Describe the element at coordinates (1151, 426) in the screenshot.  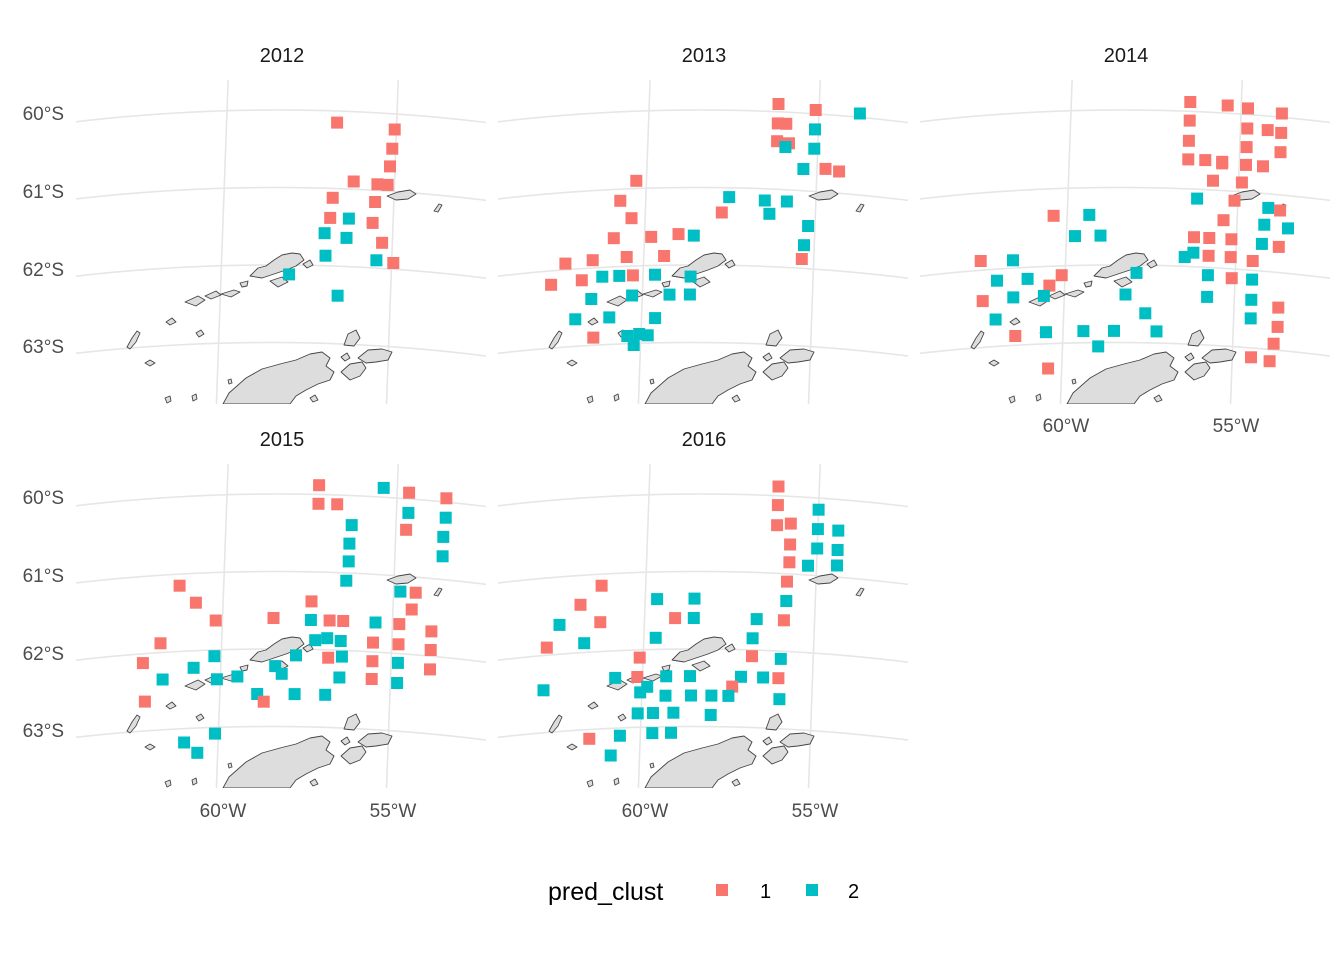
I see `x-axis-2014: 60°W 55°W` at that location.